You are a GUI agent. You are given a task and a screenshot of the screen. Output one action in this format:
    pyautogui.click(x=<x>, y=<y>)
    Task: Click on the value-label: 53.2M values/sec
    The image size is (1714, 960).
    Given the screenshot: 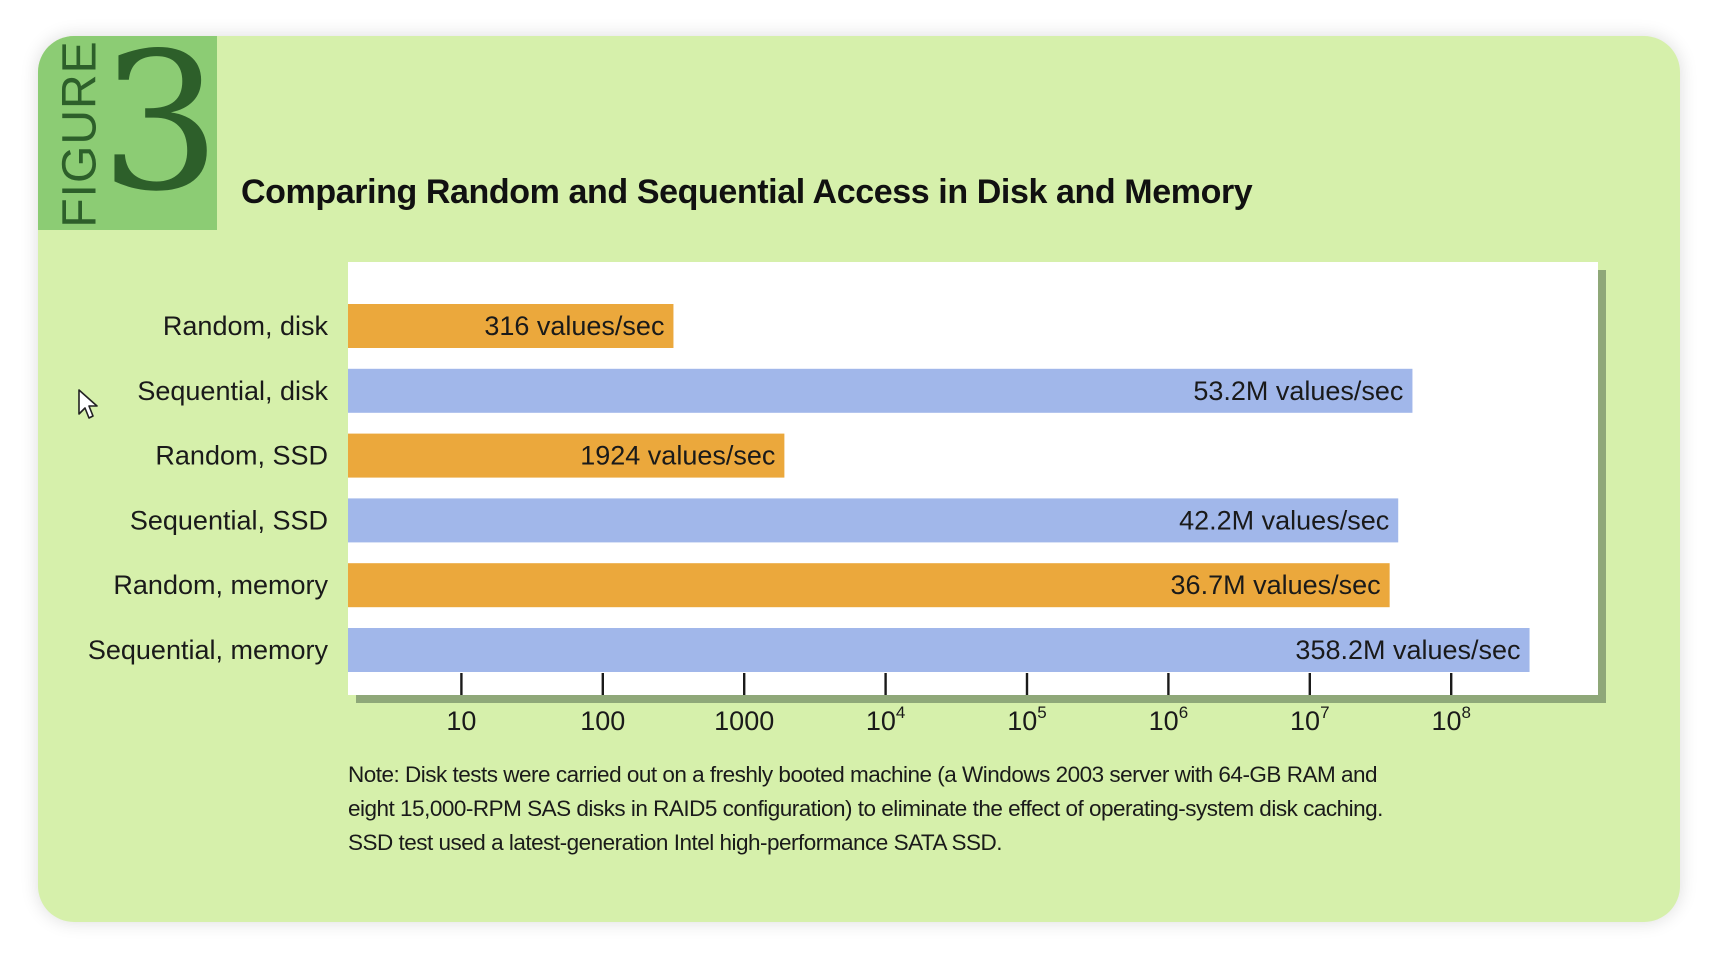 What is the action you would take?
    pyautogui.click(x=1298, y=391)
    